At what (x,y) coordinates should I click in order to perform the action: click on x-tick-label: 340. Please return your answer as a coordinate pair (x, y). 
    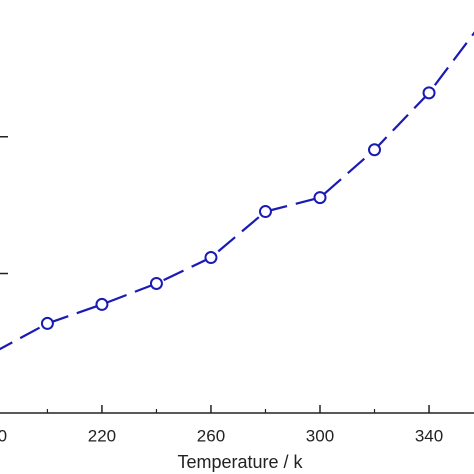
    Looking at the image, I should click on (429, 435).